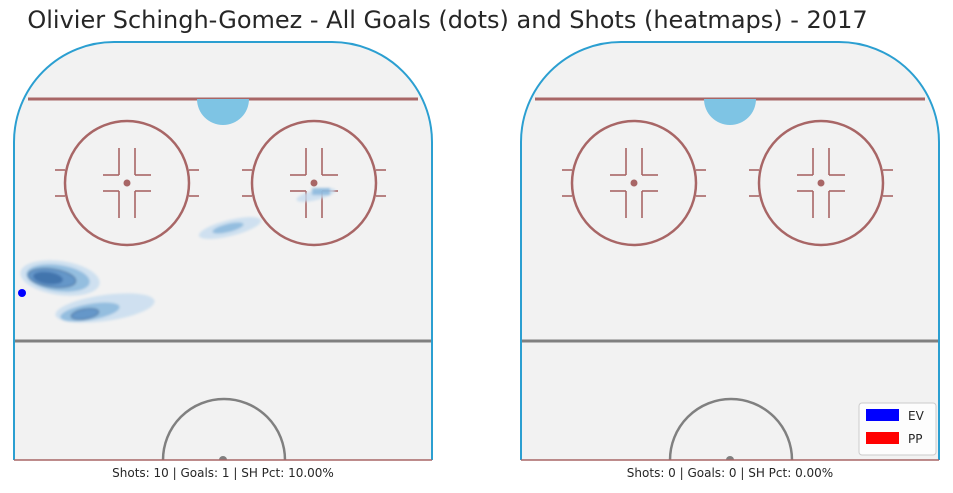 The width and height of the screenshot is (953, 493). Describe the element at coordinates (915, 439) in the screenshot. I see `legend-label-pp: PP` at that location.